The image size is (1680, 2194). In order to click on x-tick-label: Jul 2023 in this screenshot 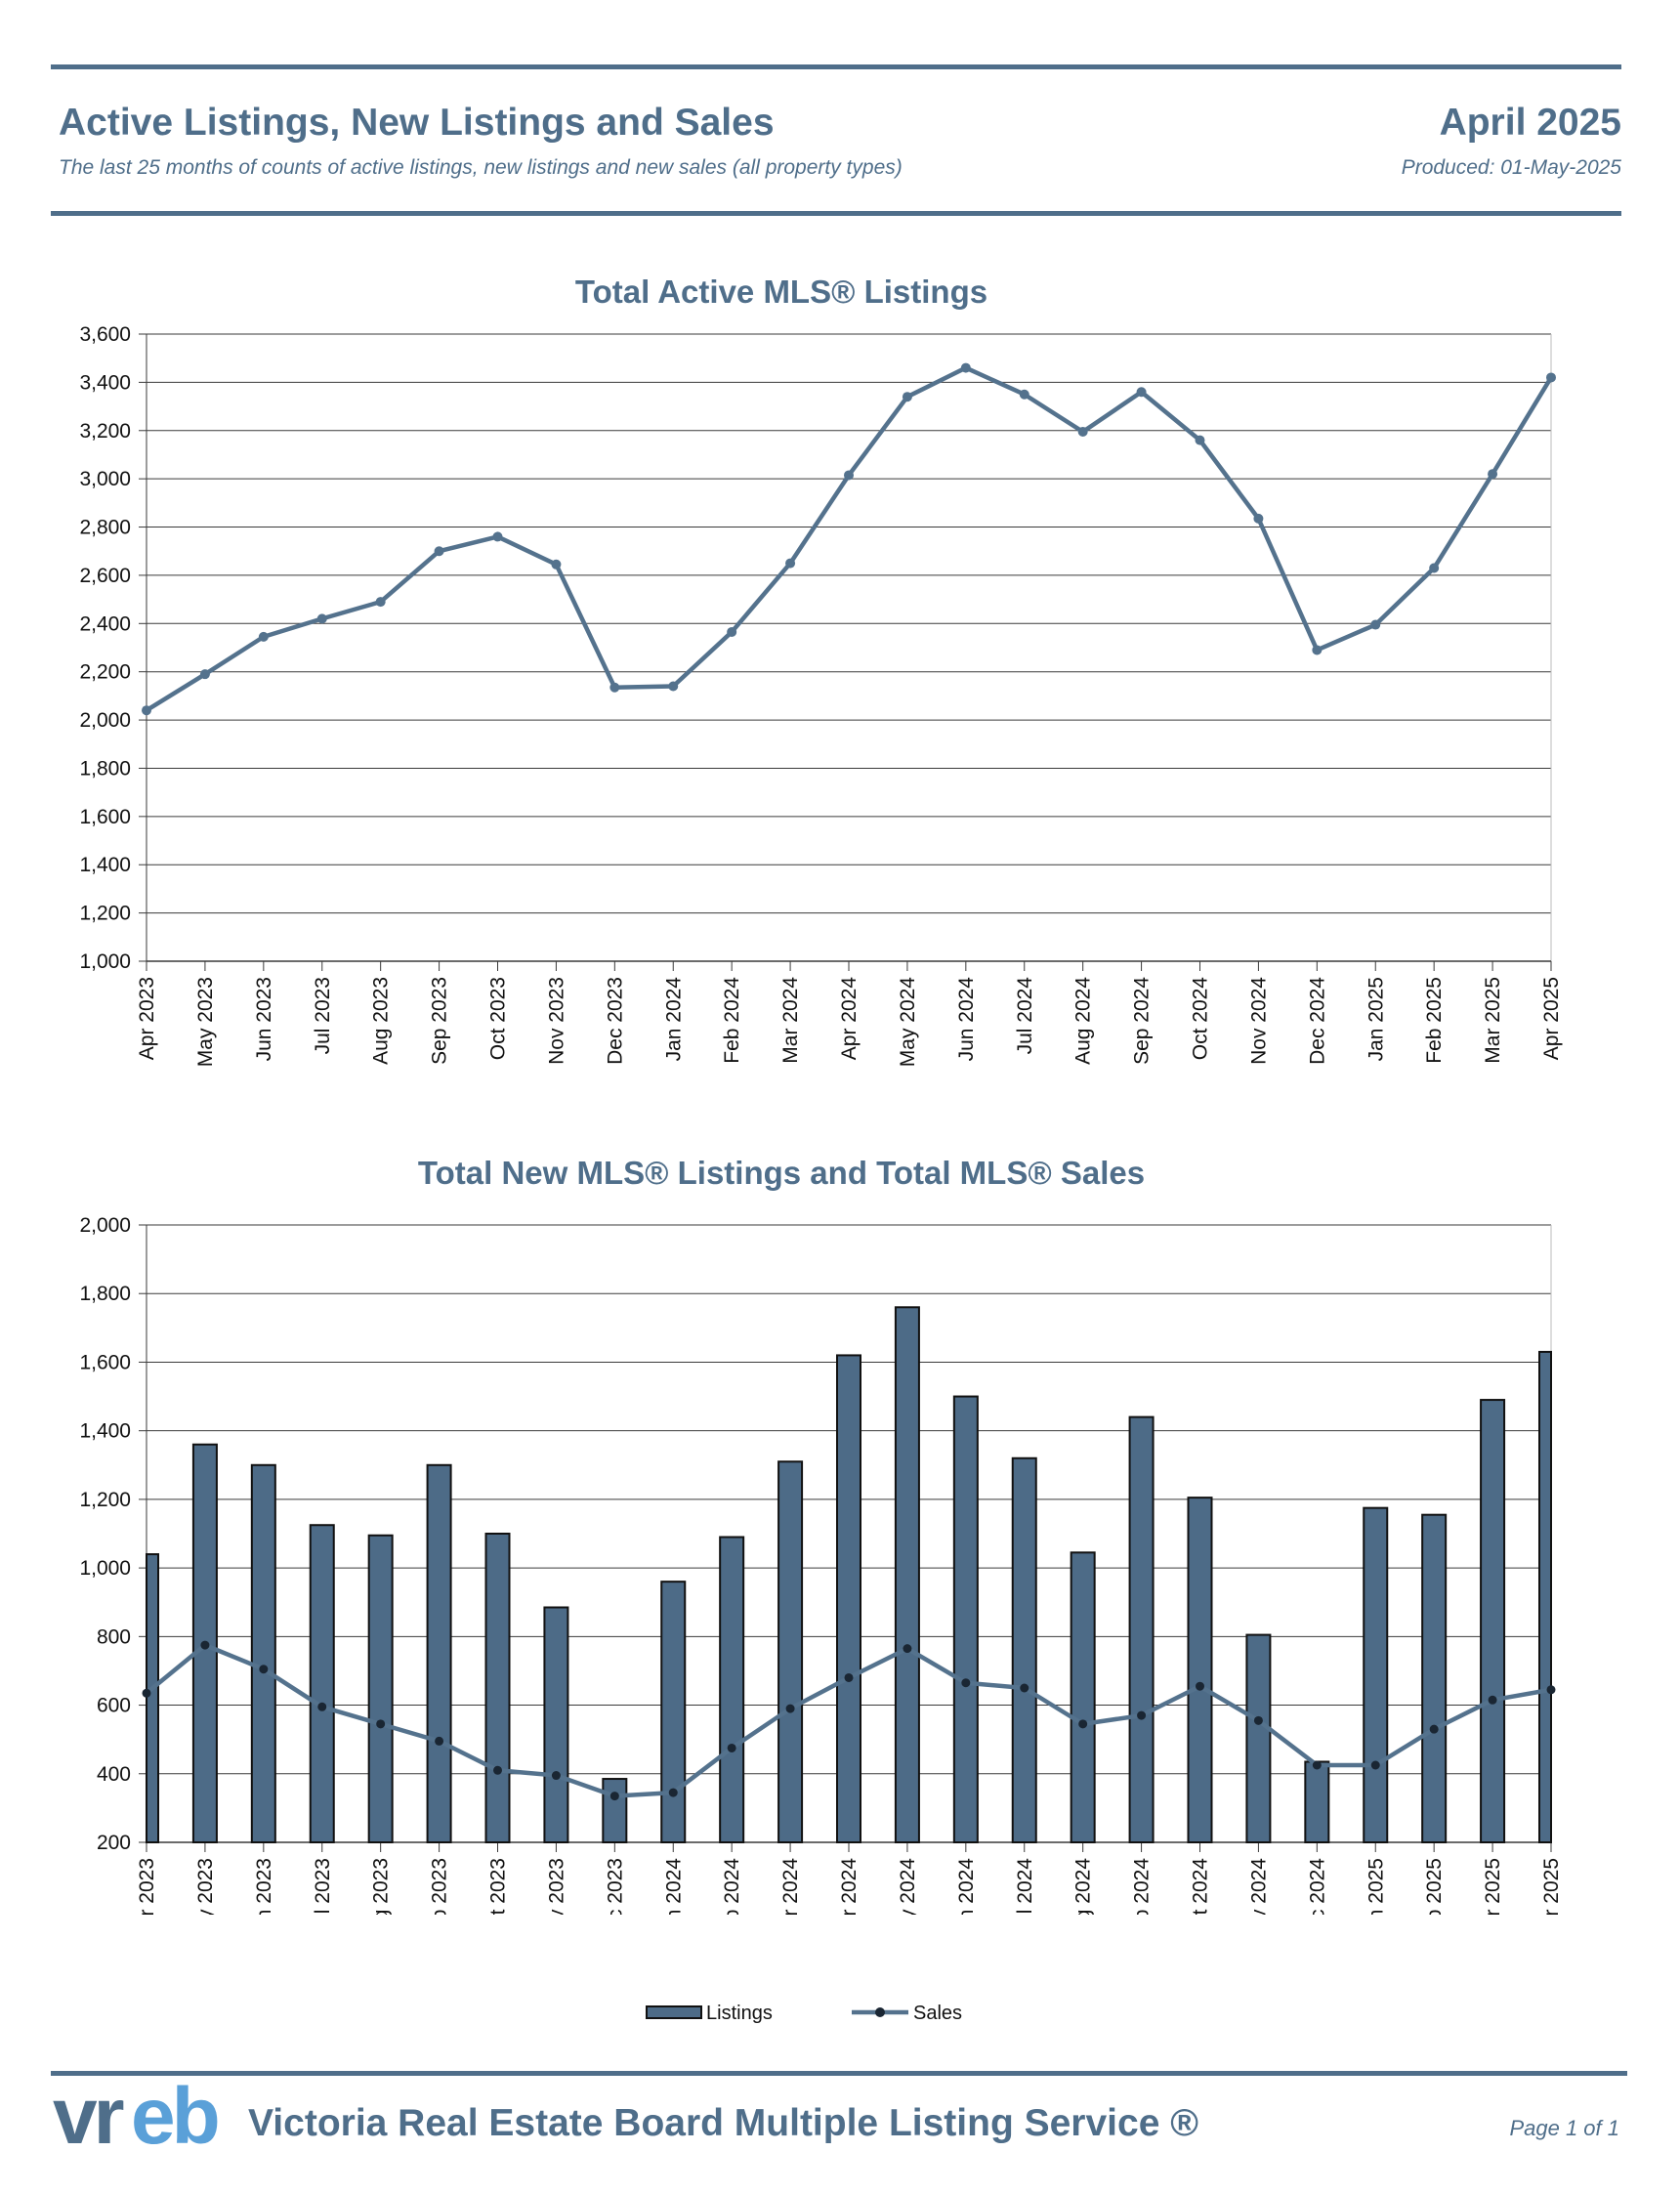, I will do `click(323, 1886)`.